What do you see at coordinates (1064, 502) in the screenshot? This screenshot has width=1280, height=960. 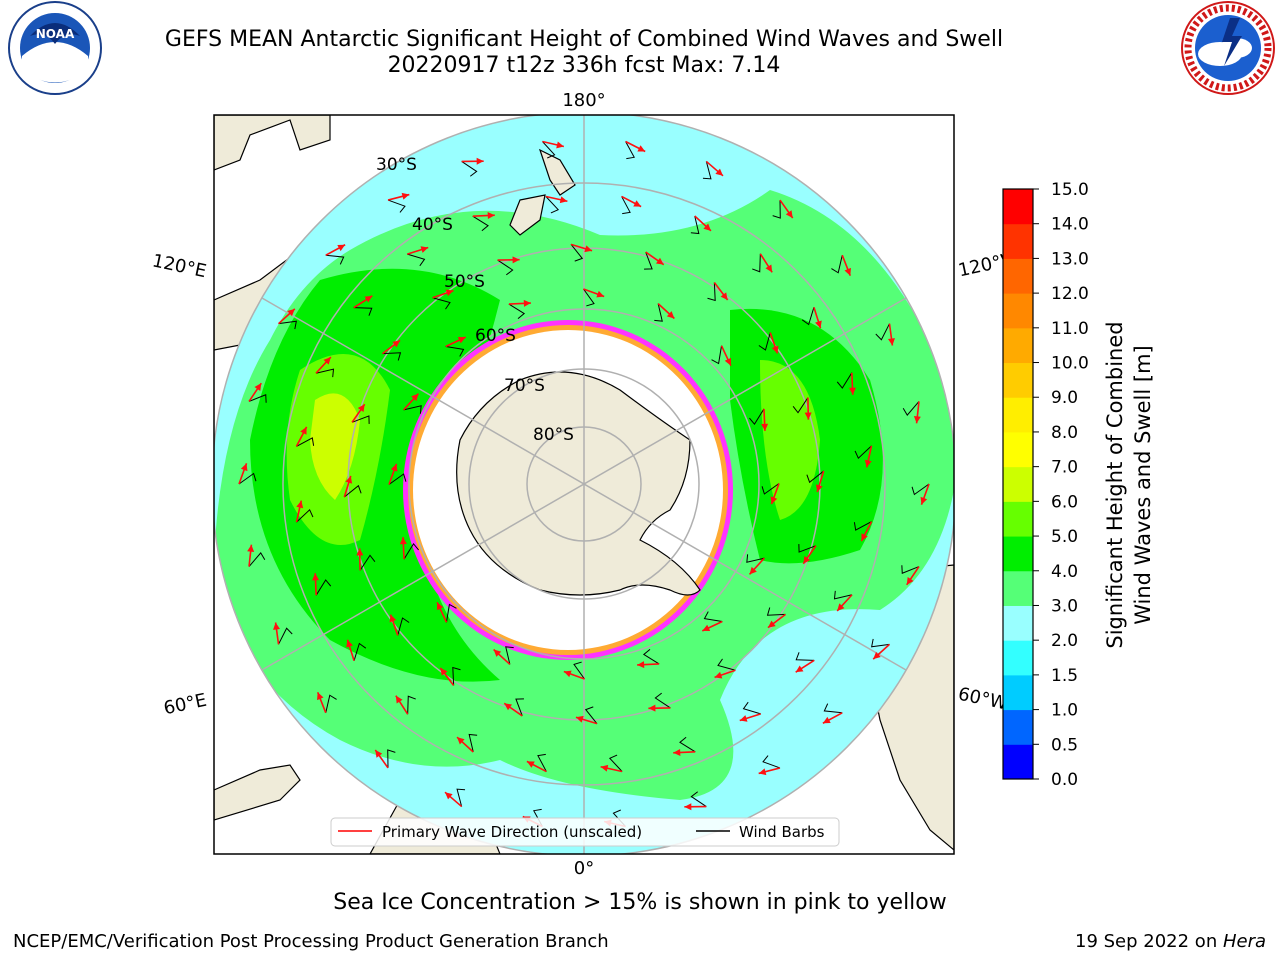 I see `colorbar-tick-label: 6.0` at bounding box center [1064, 502].